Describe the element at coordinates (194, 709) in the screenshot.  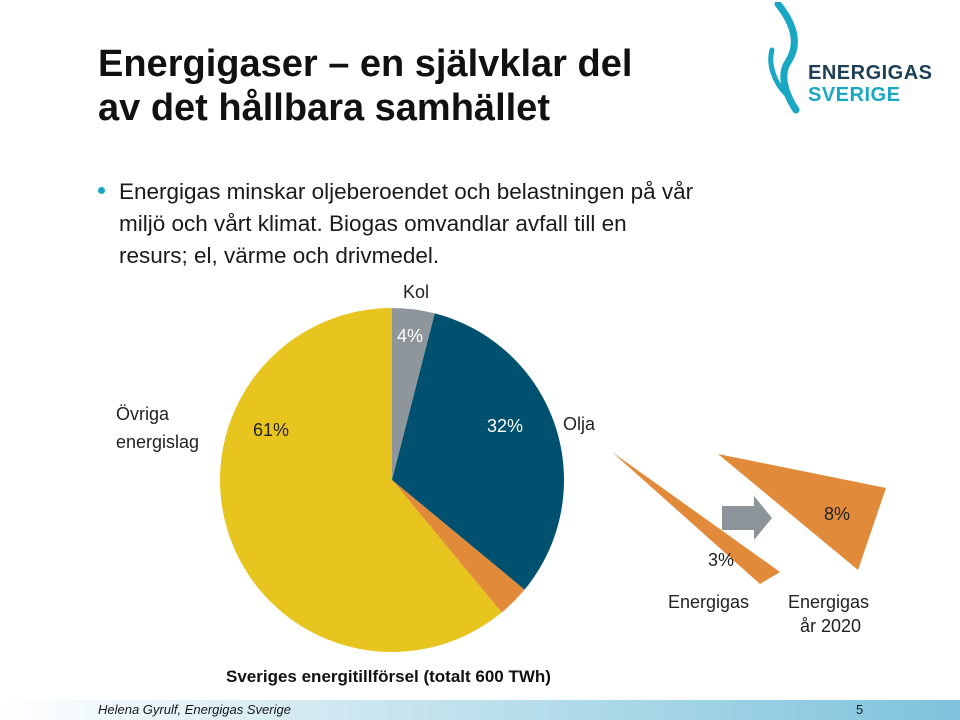
I see `footer-author: Helena Gyrulf, Energigas Sverige` at that location.